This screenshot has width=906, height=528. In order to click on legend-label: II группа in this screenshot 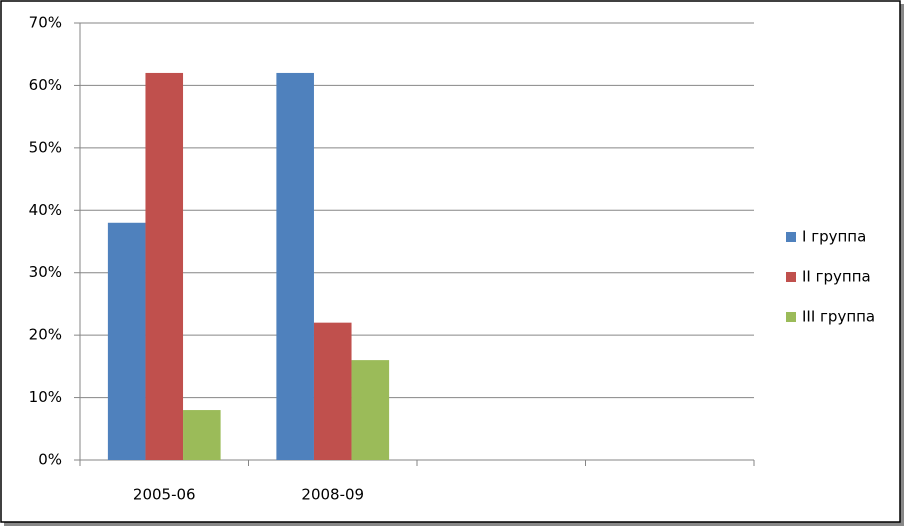, I will do `click(836, 277)`.